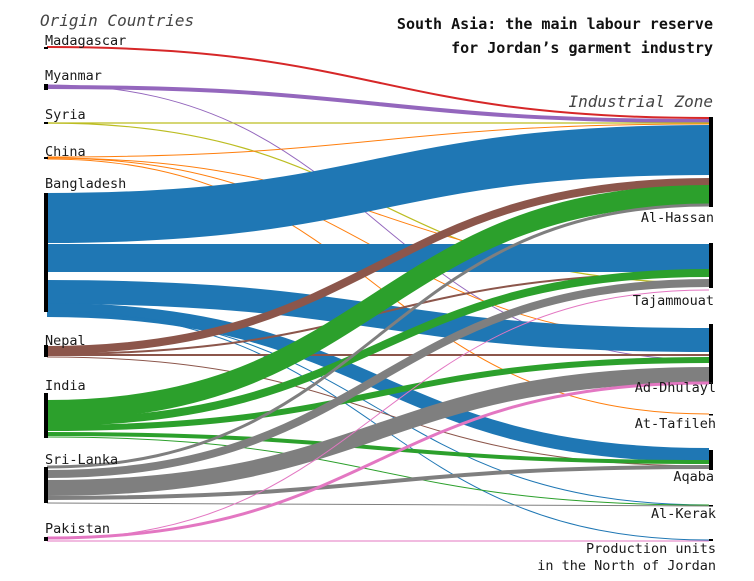  I want to click on flow-myanmar-to-al-hassan, so click(378, 104).